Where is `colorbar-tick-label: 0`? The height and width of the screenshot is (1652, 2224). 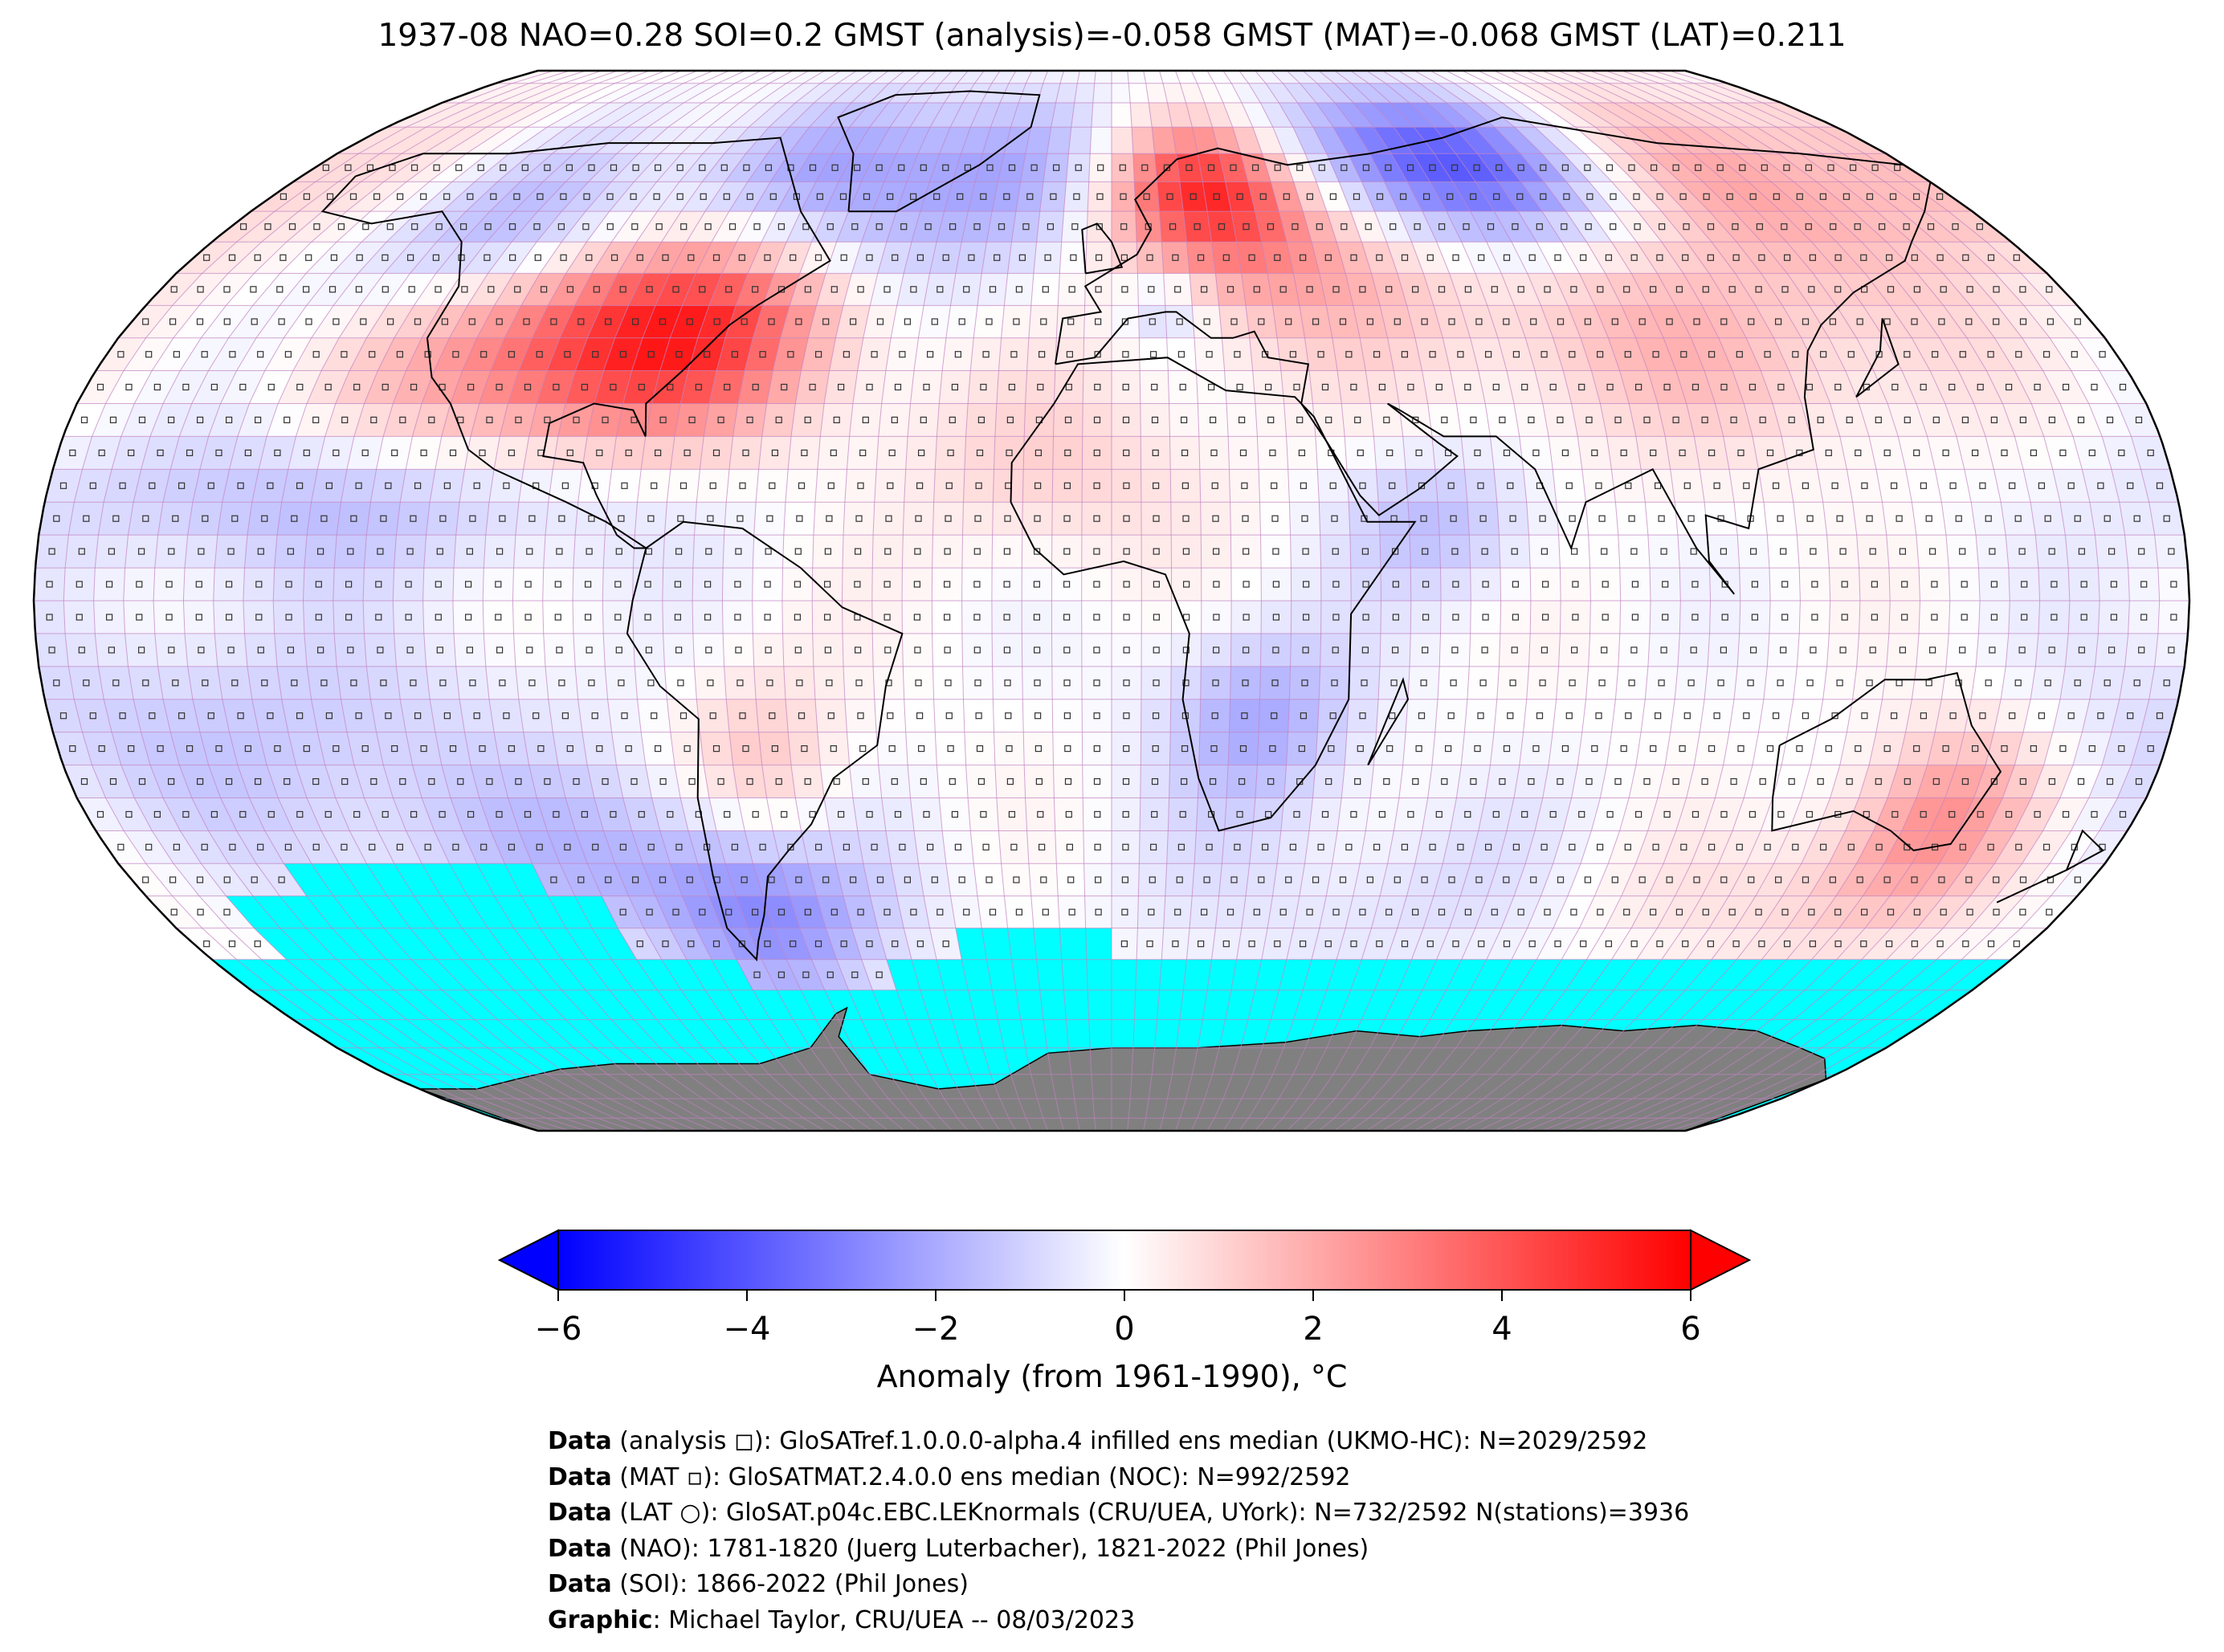
colorbar-tick-label: 0 is located at coordinates (1124, 1329).